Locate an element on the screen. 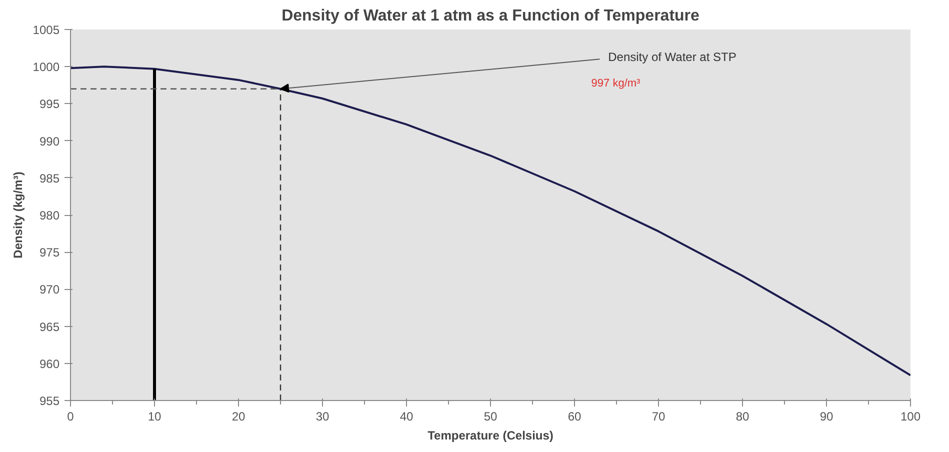  x-tick-label: 0 is located at coordinates (70, 417).